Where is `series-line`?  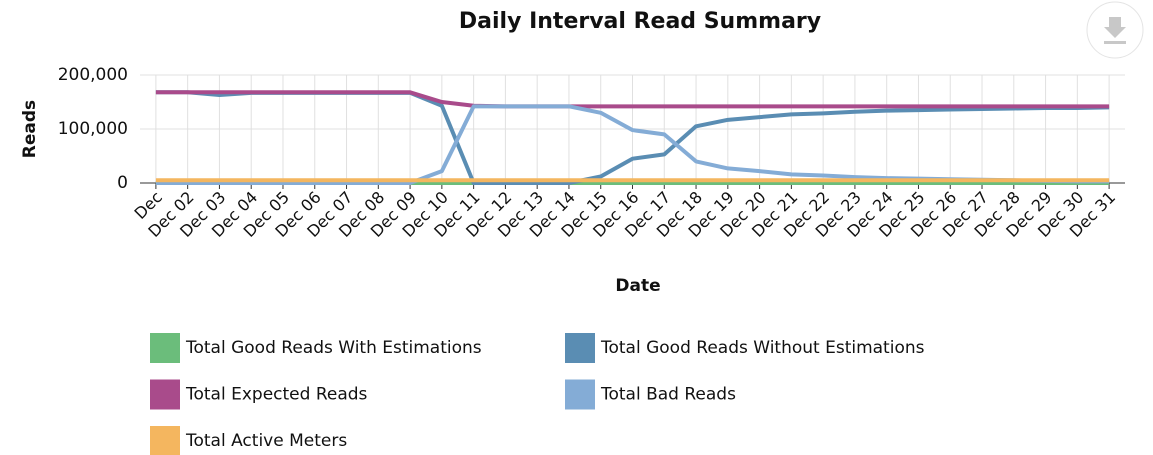 series-line is located at coordinates (632, 99).